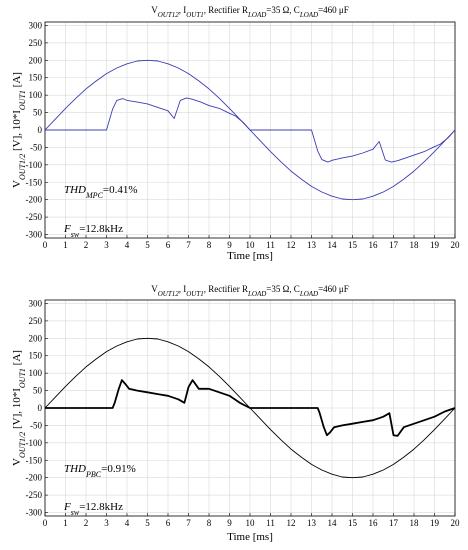 The image size is (468, 550). I want to click on thd-annotation: THDMPC=0.41%, so click(101, 192).